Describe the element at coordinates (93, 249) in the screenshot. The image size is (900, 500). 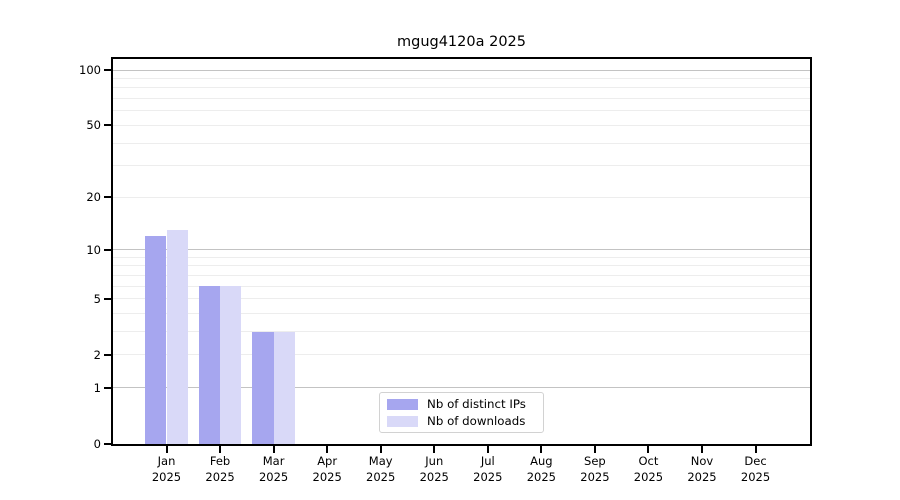
I see `y-tick-label: 10` at that location.